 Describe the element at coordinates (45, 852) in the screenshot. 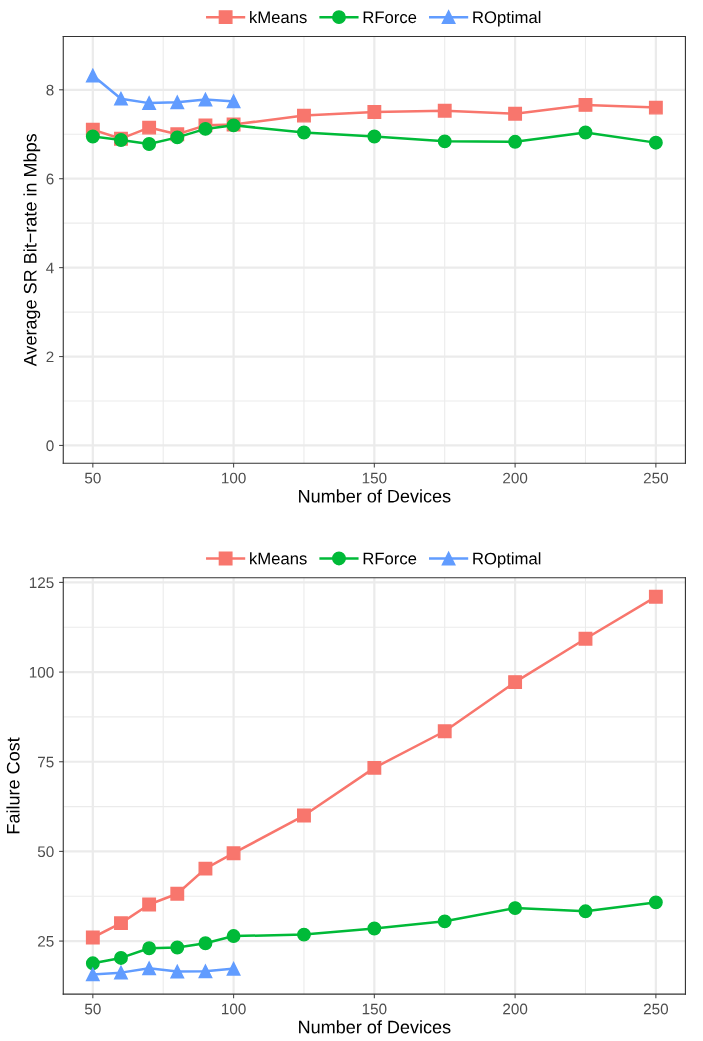

I see `y-tick-label: 50` at that location.